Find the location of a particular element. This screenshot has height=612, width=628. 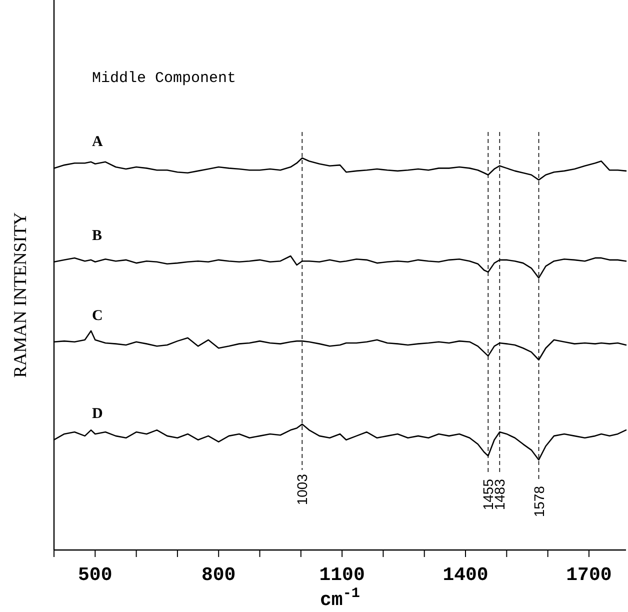

series-label: A is located at coordinates (97, 142).